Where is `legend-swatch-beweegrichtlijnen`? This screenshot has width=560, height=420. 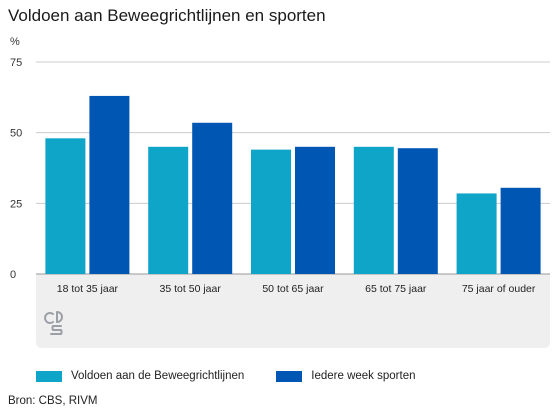
legend-swatch-beweegrichtlijnen is located at coordinates (49, 376).